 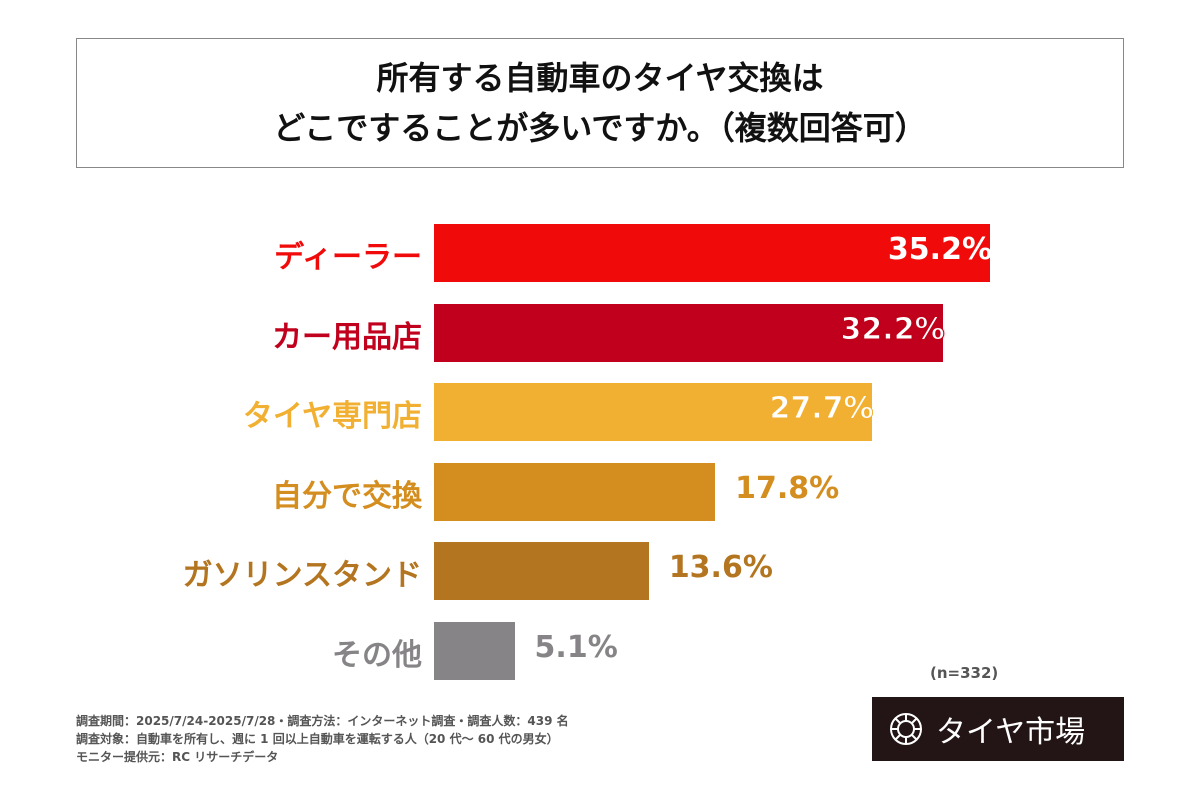 I want to click on category-label: タイヤ専門店, so click(x=332, y=417).